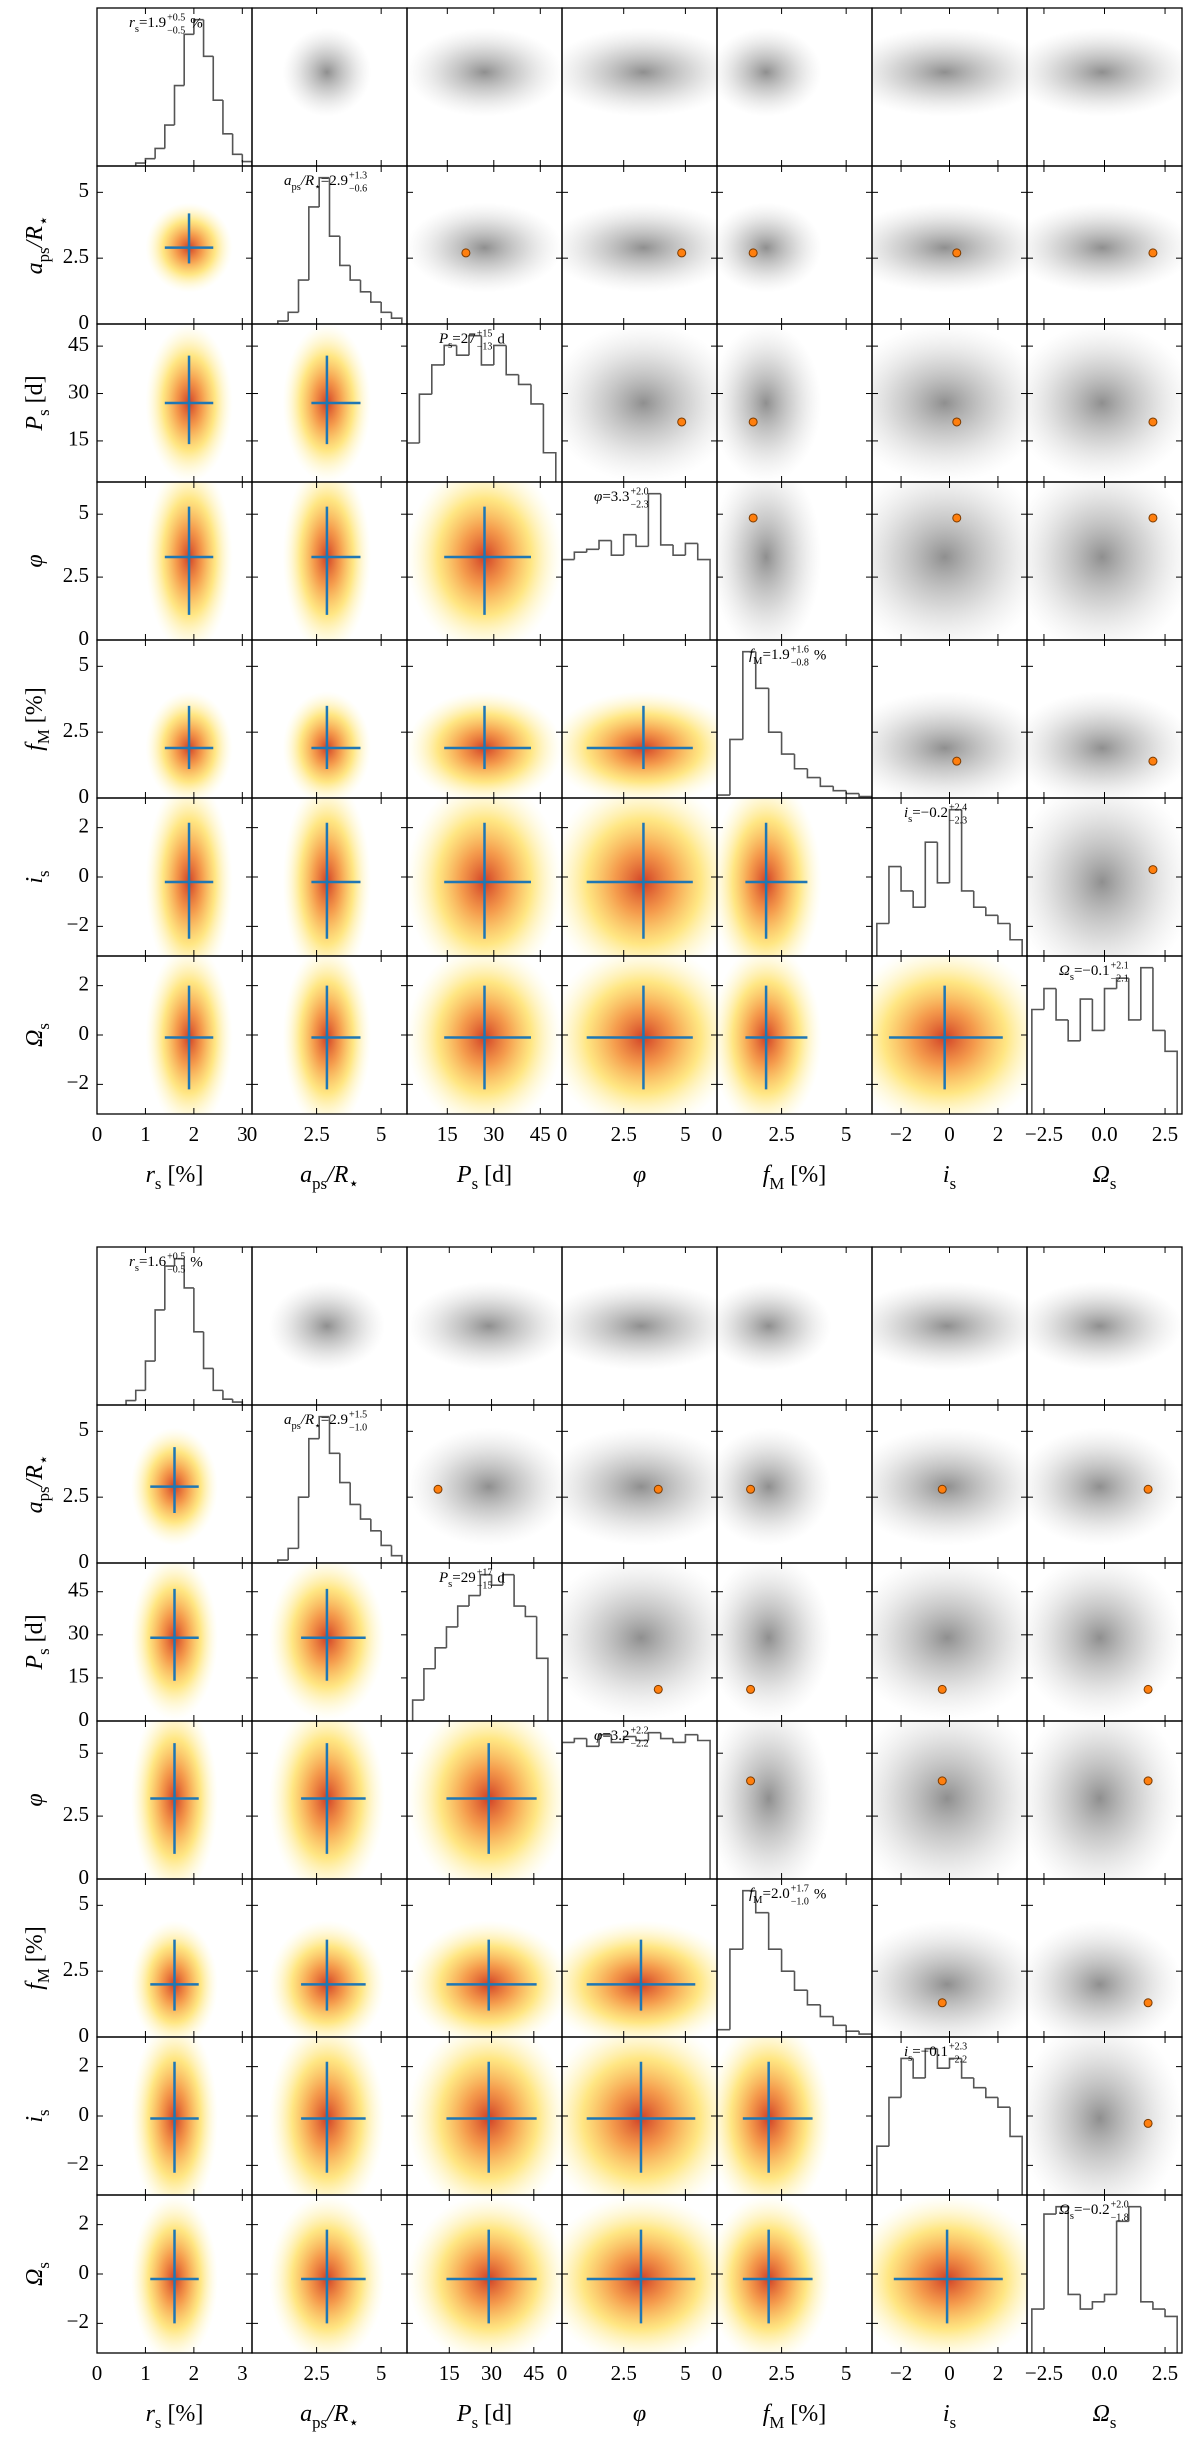 Image resolution: width=1200 pixels, height=2456 pixels. I want to click on symbol: φ, so click(598, 1736).